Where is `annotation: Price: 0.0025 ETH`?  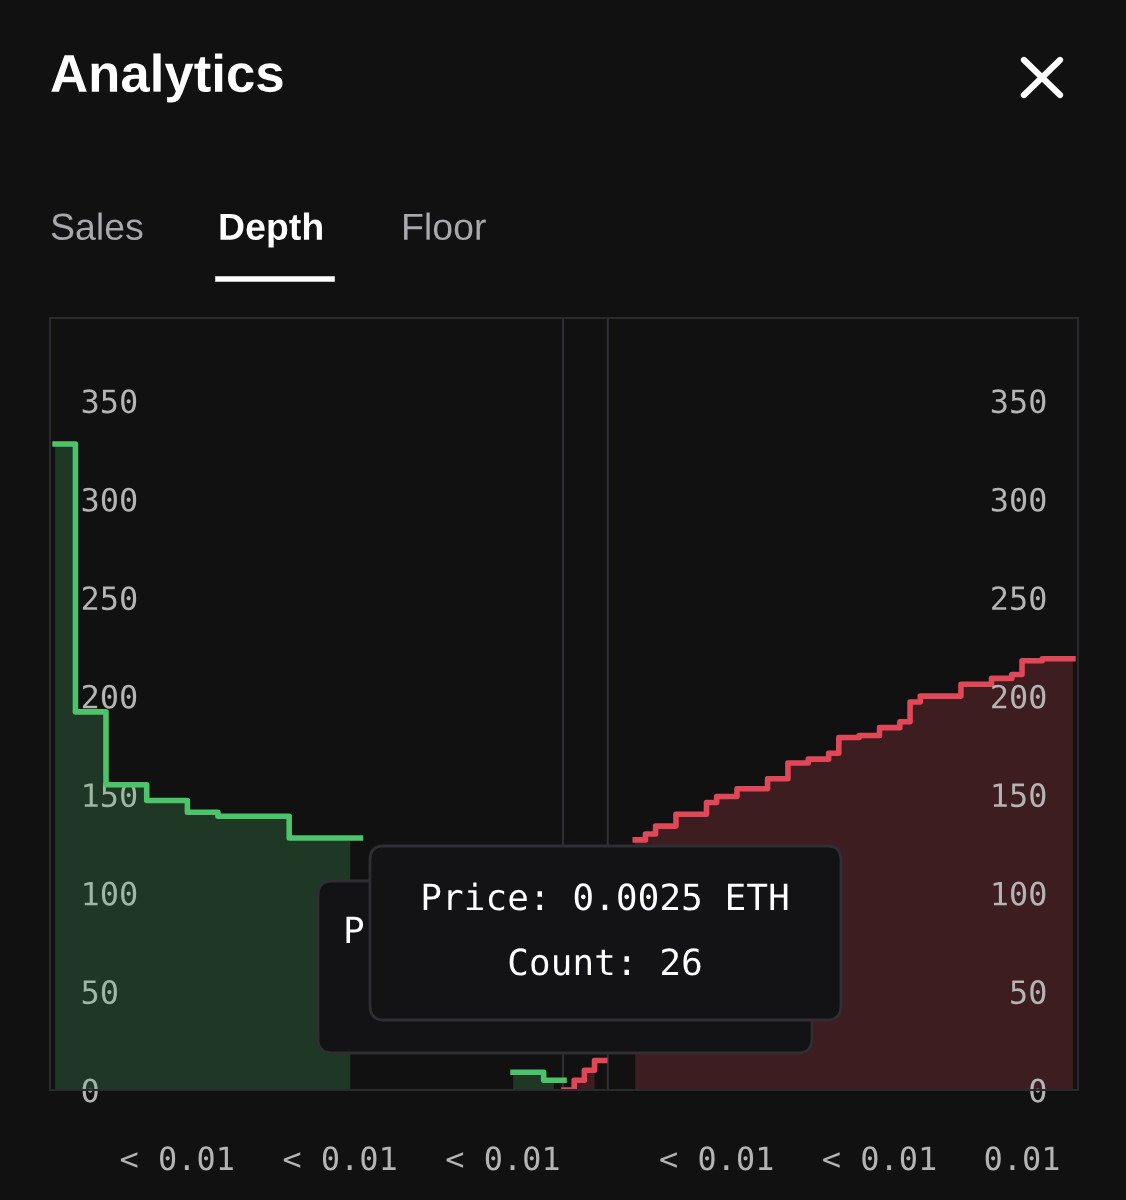 annotation: Price: 0.0025 ETH is located at coordinates (605, 896).